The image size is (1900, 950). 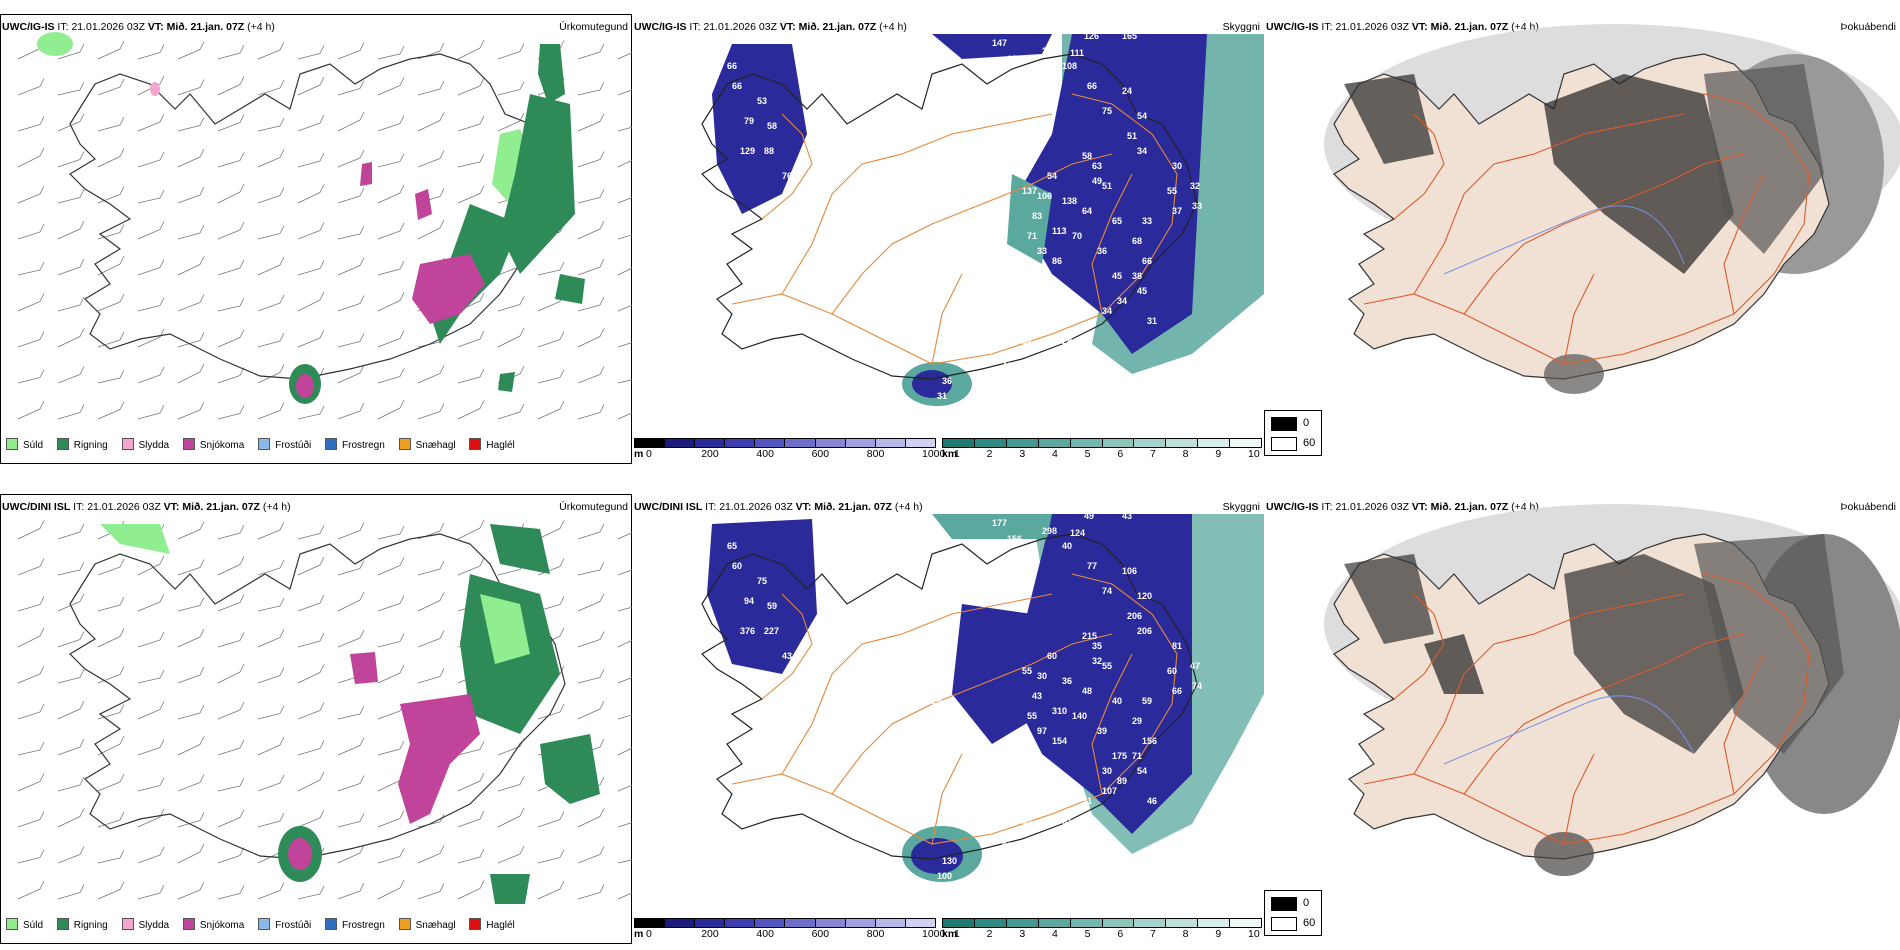 I want to click on visibility-label: 138, so click(x=1069, y=201).